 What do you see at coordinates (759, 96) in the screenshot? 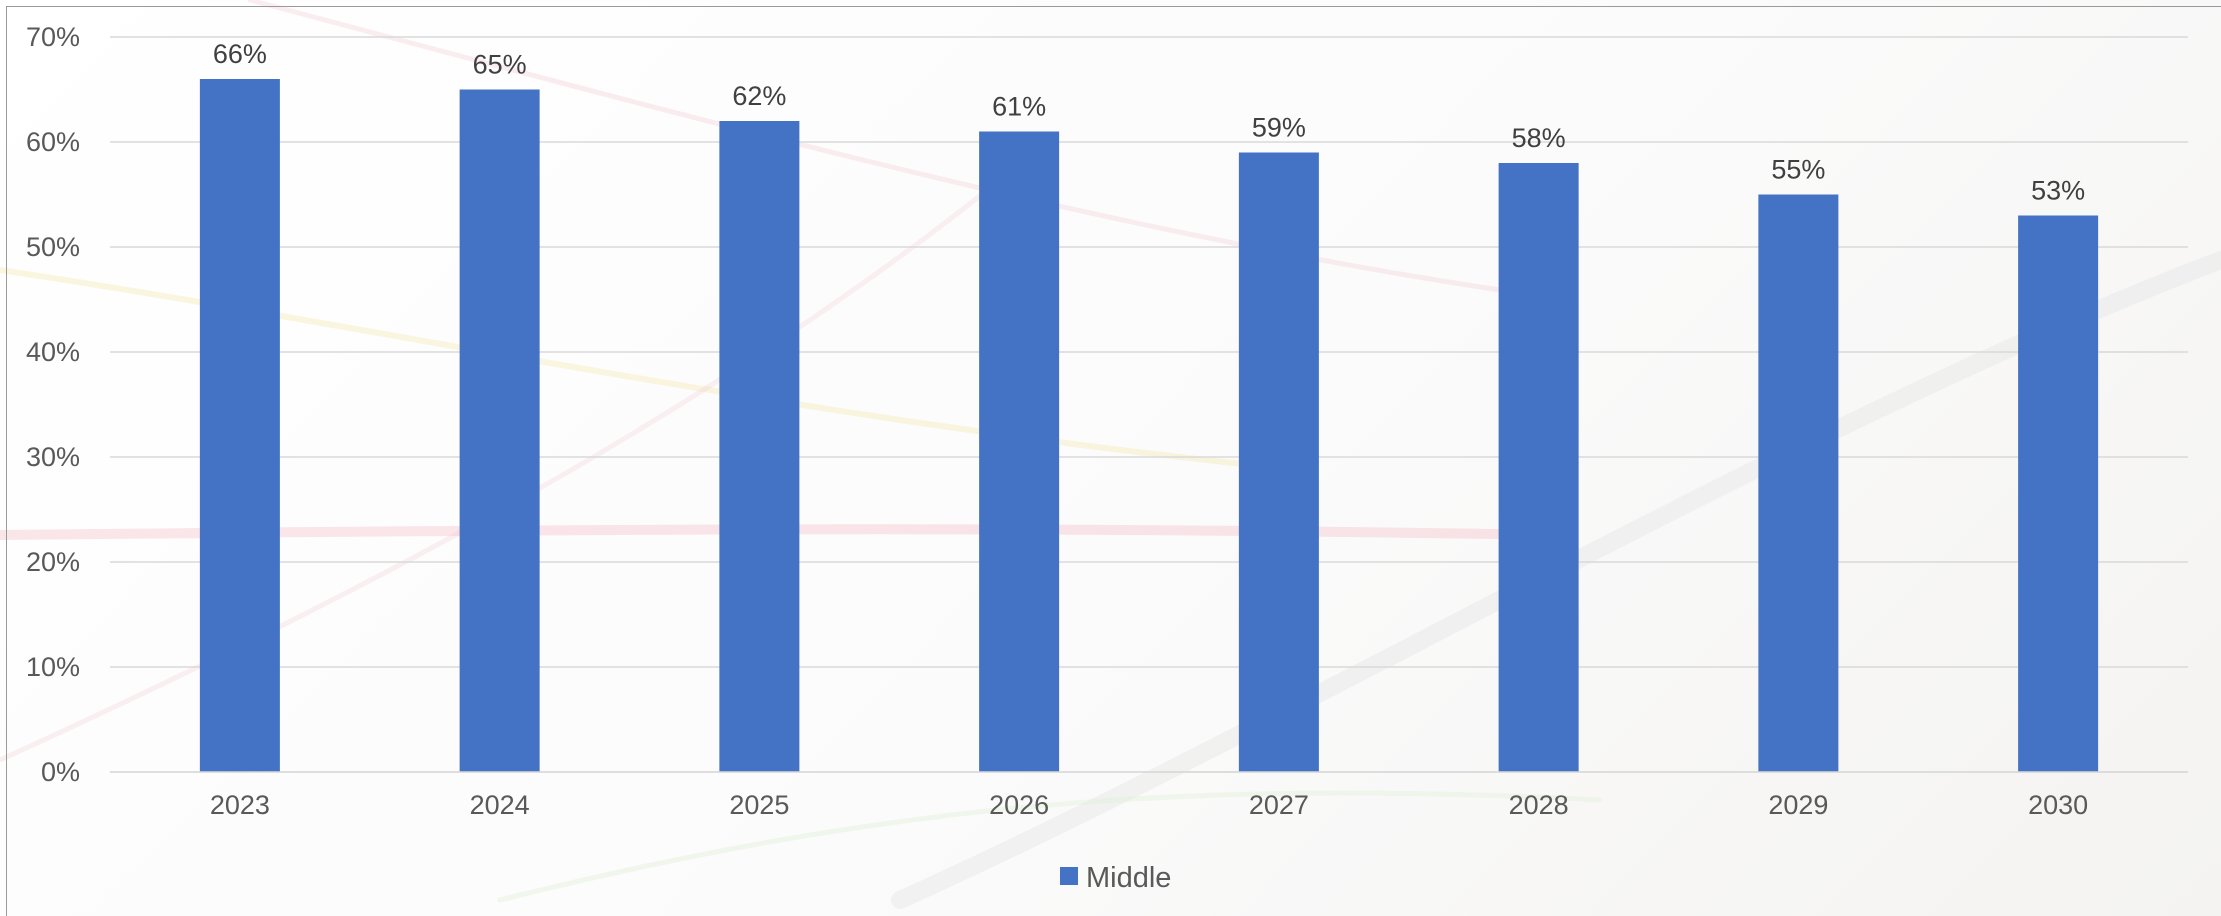
I see `data-label-2025: 62%` at bounding box center [759, 96].